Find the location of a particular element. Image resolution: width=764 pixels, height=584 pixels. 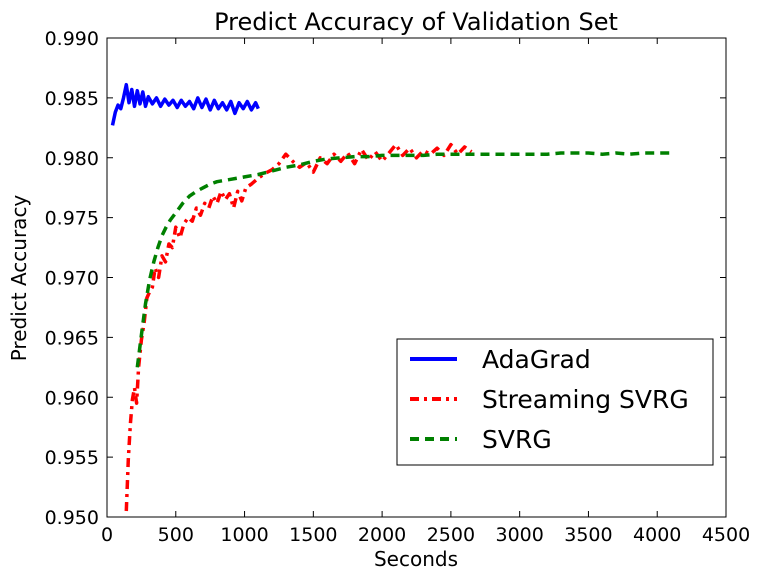

y-tick-label: 0.950 is located at coordinates (72, 518).